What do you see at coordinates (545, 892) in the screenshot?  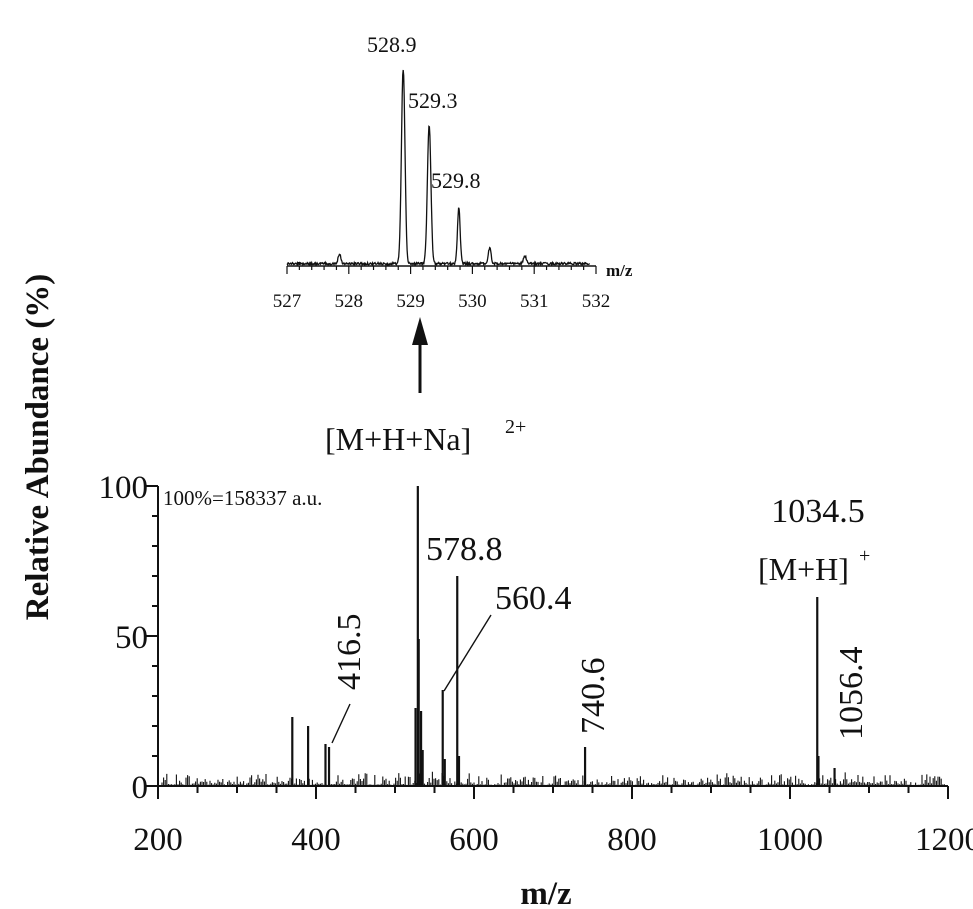 I see `x-axis-title: m/z` at bounding box center [545, 892].